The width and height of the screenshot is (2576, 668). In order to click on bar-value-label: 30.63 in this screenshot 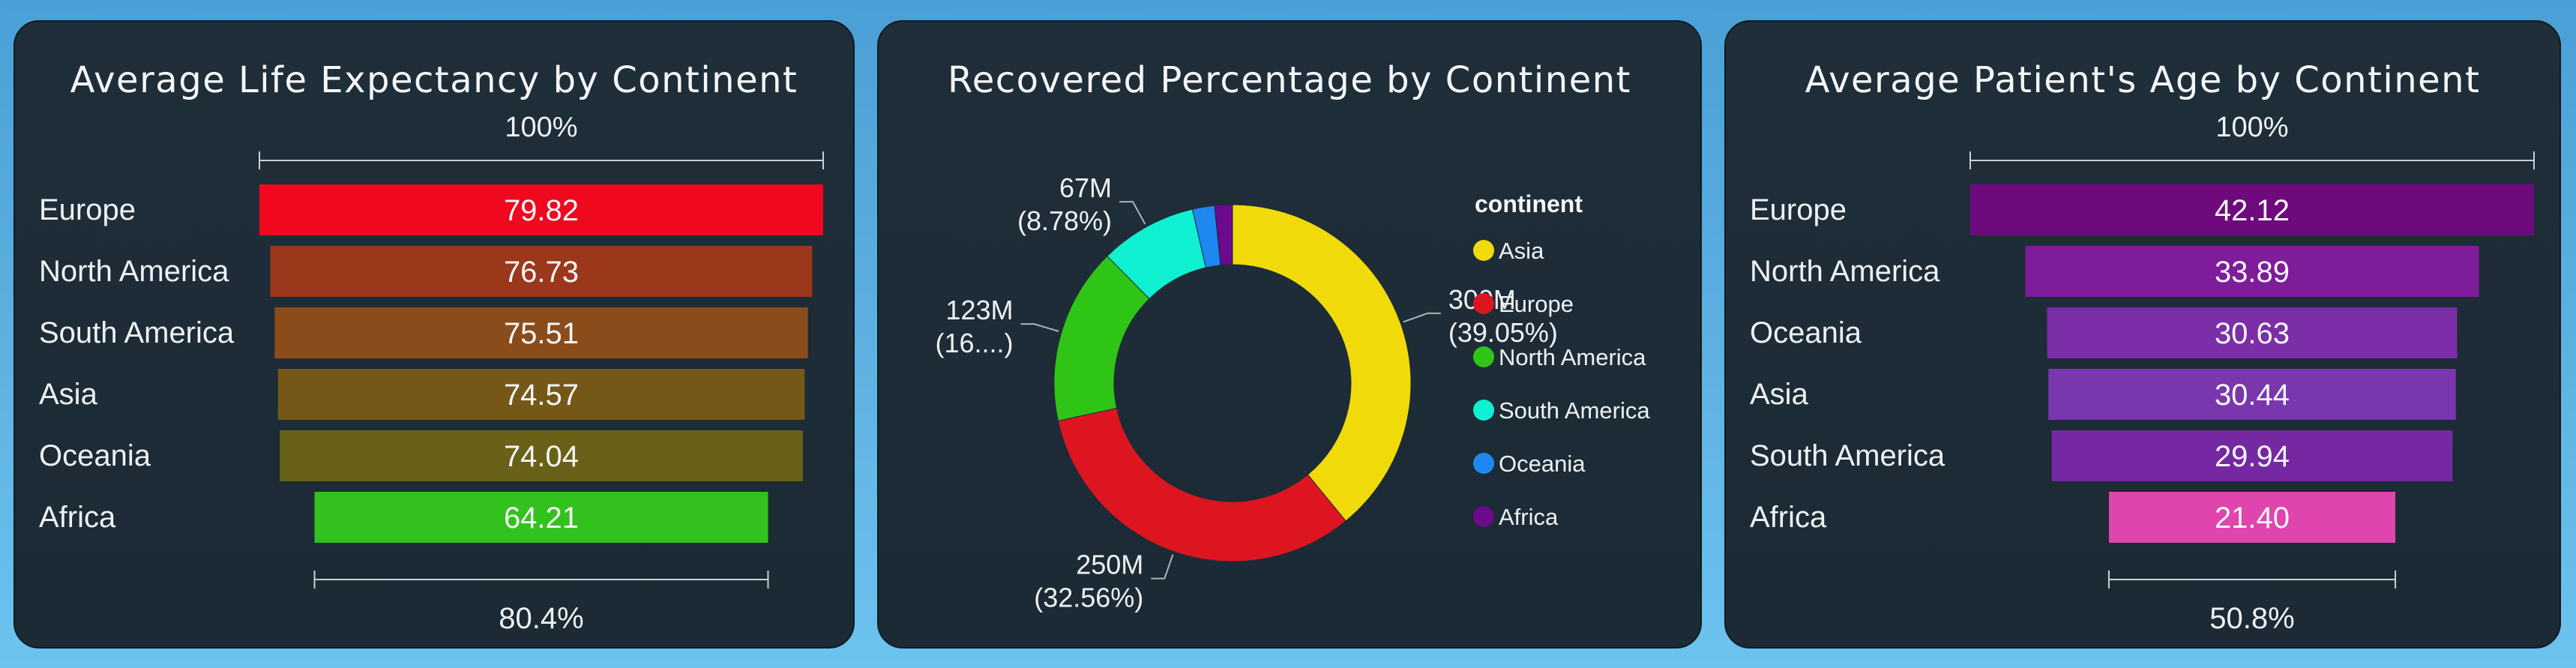, I will do `click(2253, 333)`.